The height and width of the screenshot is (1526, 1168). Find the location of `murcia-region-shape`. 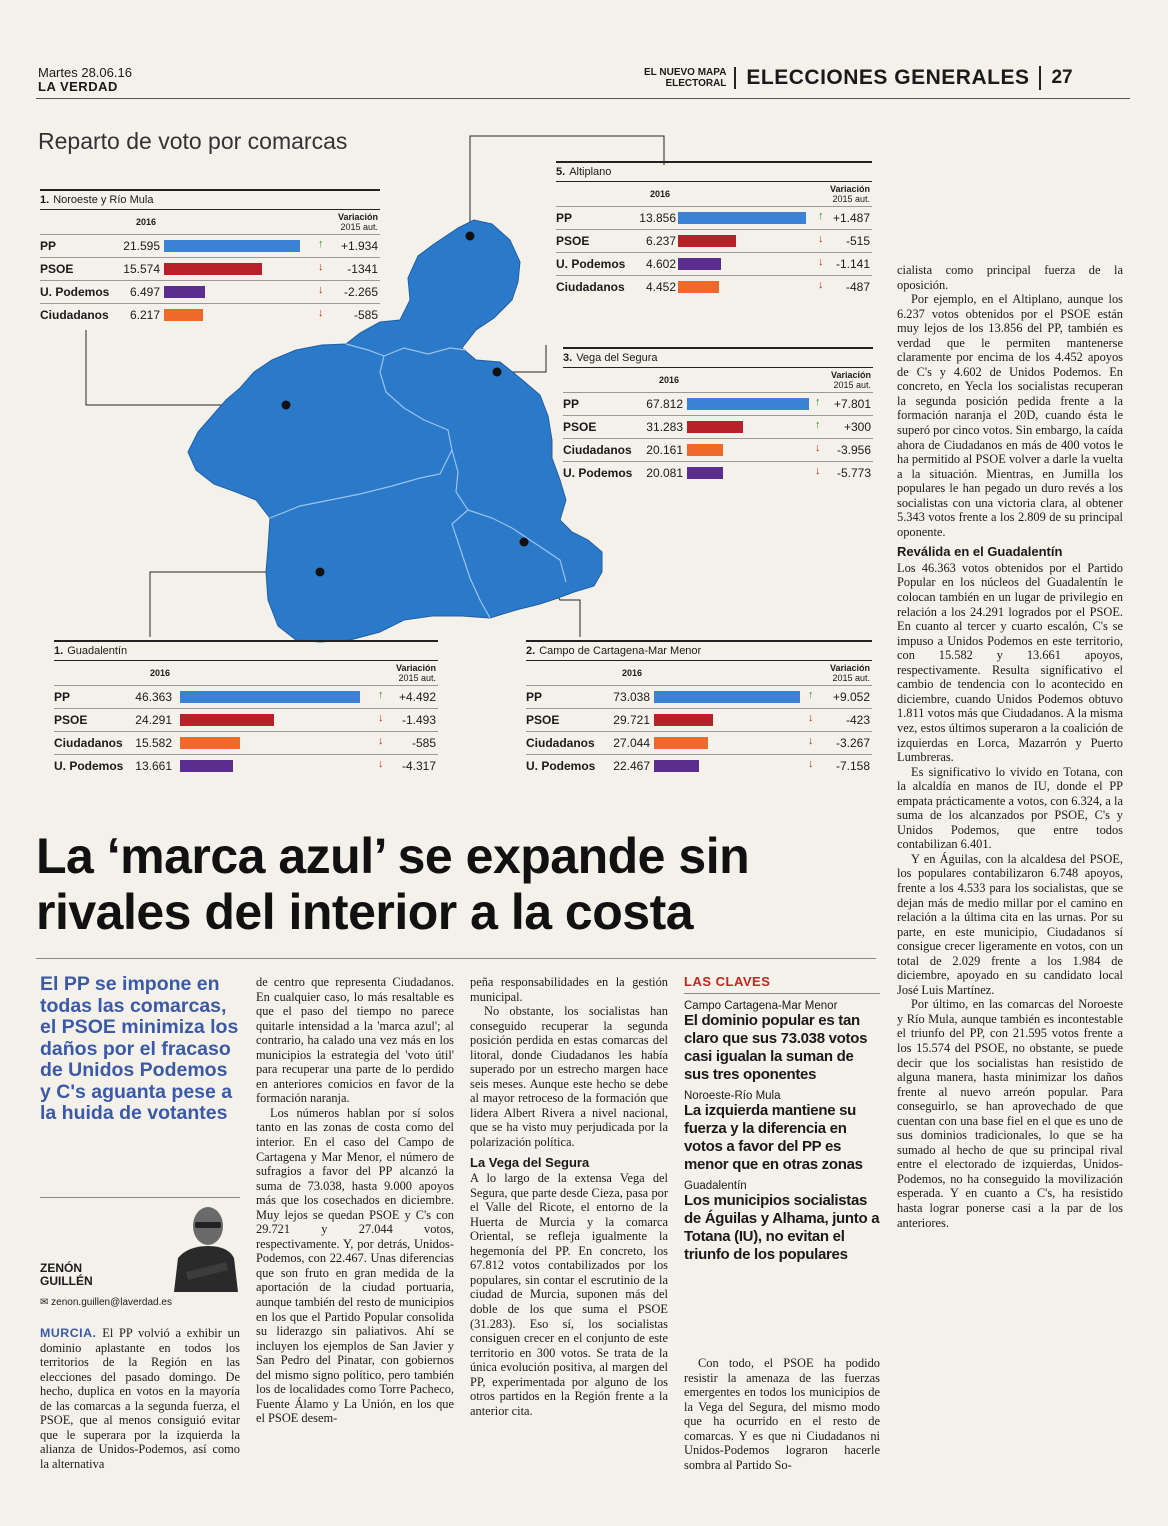

murcia-region-shape is located at coordinates (395, 431).